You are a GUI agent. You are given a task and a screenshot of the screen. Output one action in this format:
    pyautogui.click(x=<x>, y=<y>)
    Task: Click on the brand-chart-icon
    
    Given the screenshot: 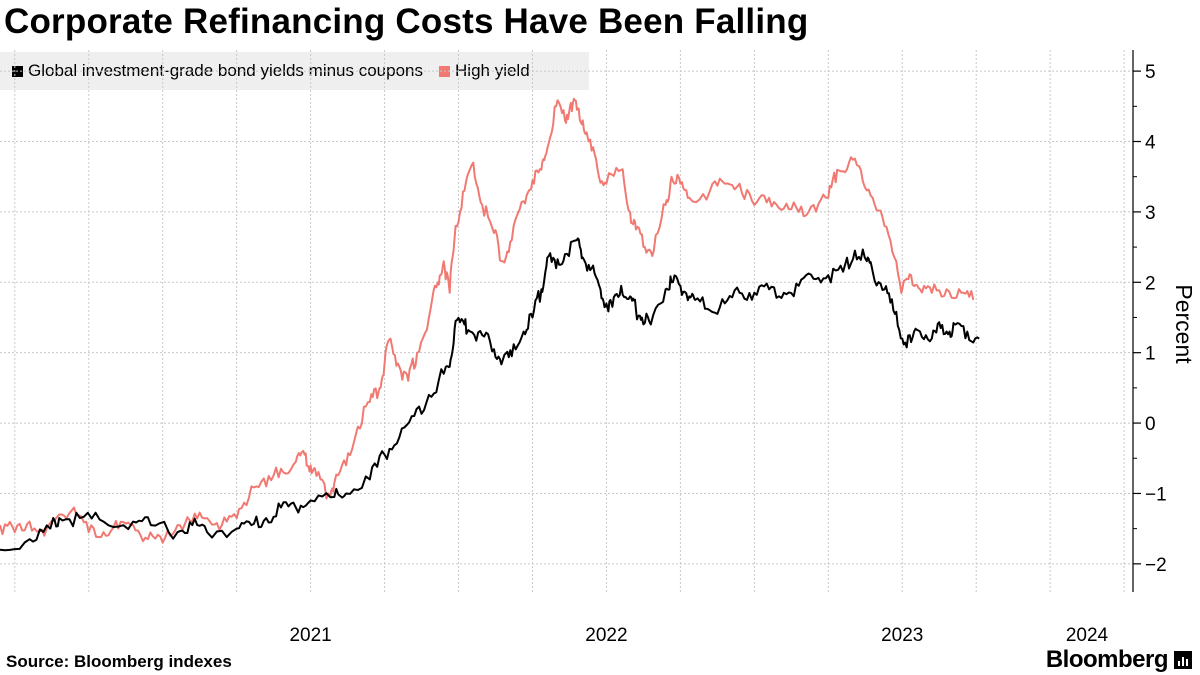 What is the action you would take?
    pyautogui.click(x=1183, y=660)
    